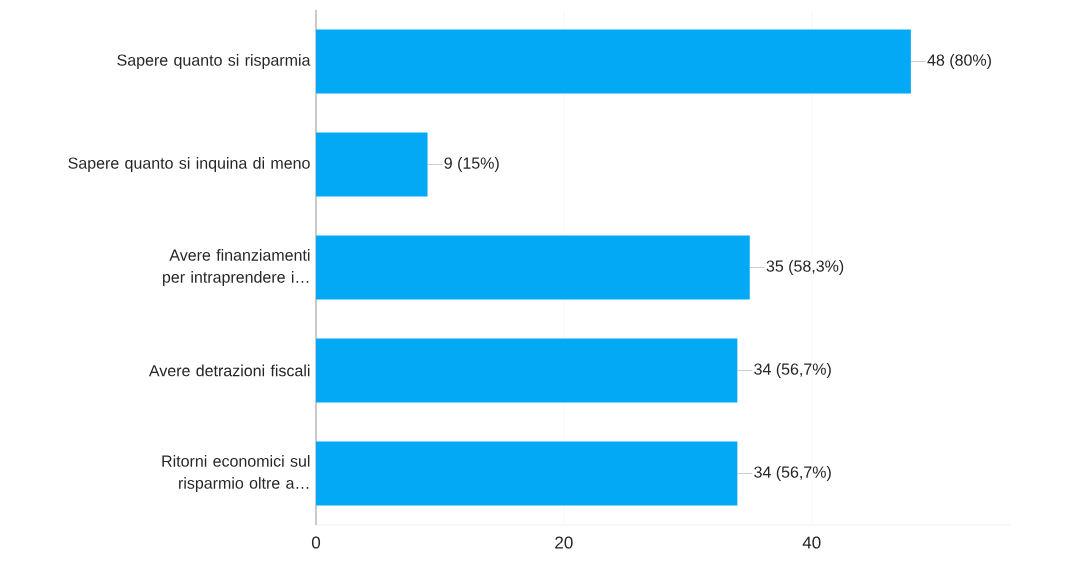  Describe the element at coordinates (189, 164) in the screenshot. I see `y-tick-label: Sapere quanto si inquina di meno` at that location.